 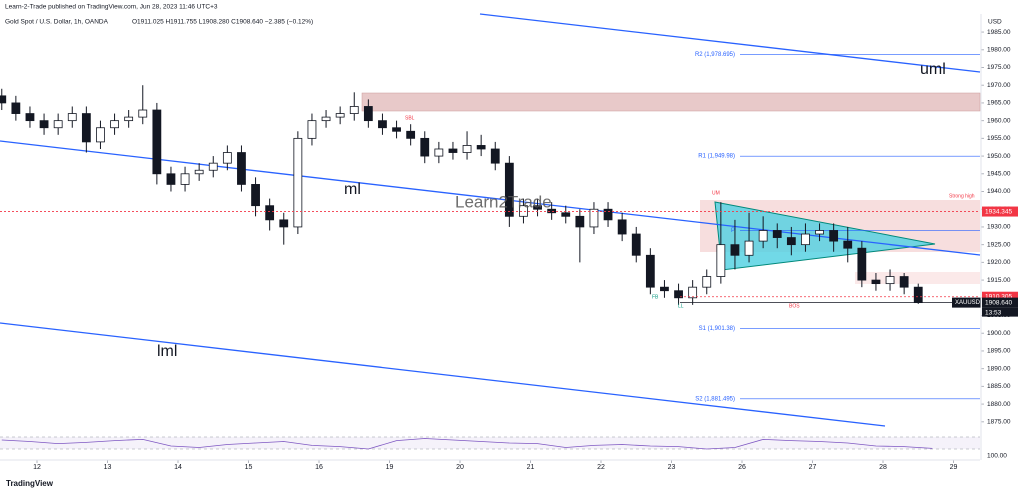 I want to click on y-tick-label: 1890.00, so click(x=999, y=368).